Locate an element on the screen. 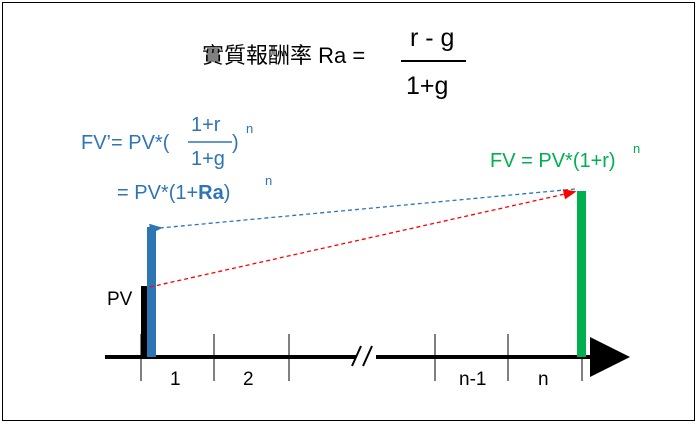 This screenshot has height=425, width=699. fv-prime-line2-exponent: n is located at coordinates (269, 180).